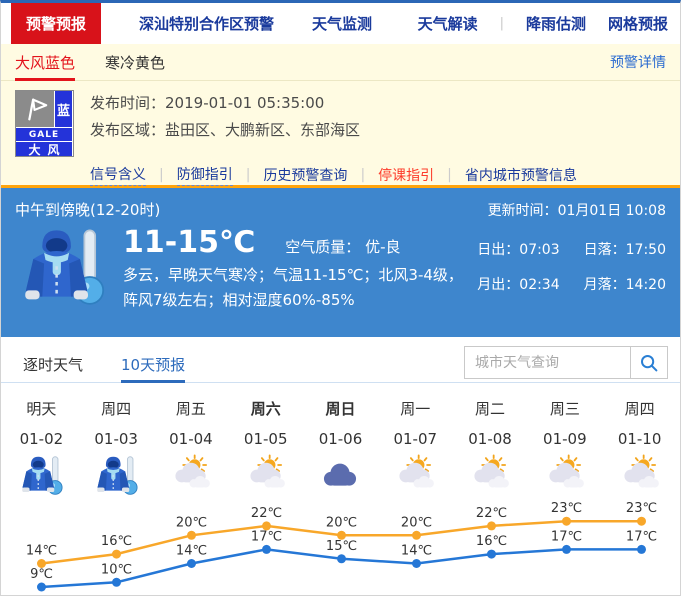 Image resolution: width=681 pixels, height=596 pixels. I want to click on day-date: 01-08, so click(490, 439).